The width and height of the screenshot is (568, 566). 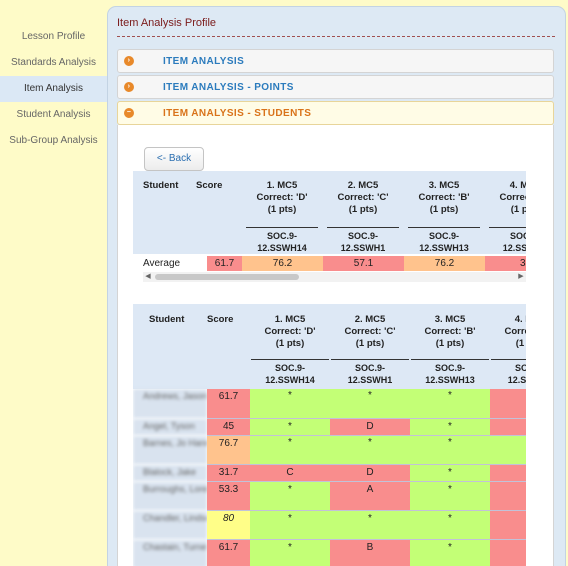 I want to click on average-item-3: 76.2, so click(x=444, y=263).